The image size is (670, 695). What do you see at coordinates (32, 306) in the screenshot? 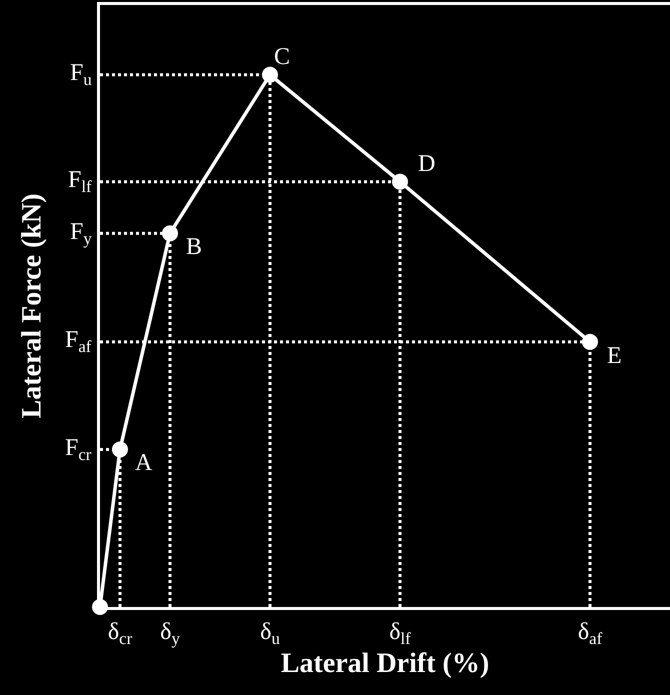
I see `y-axis-title: Lateral Force (kN)` at bounding box center [32, 306].